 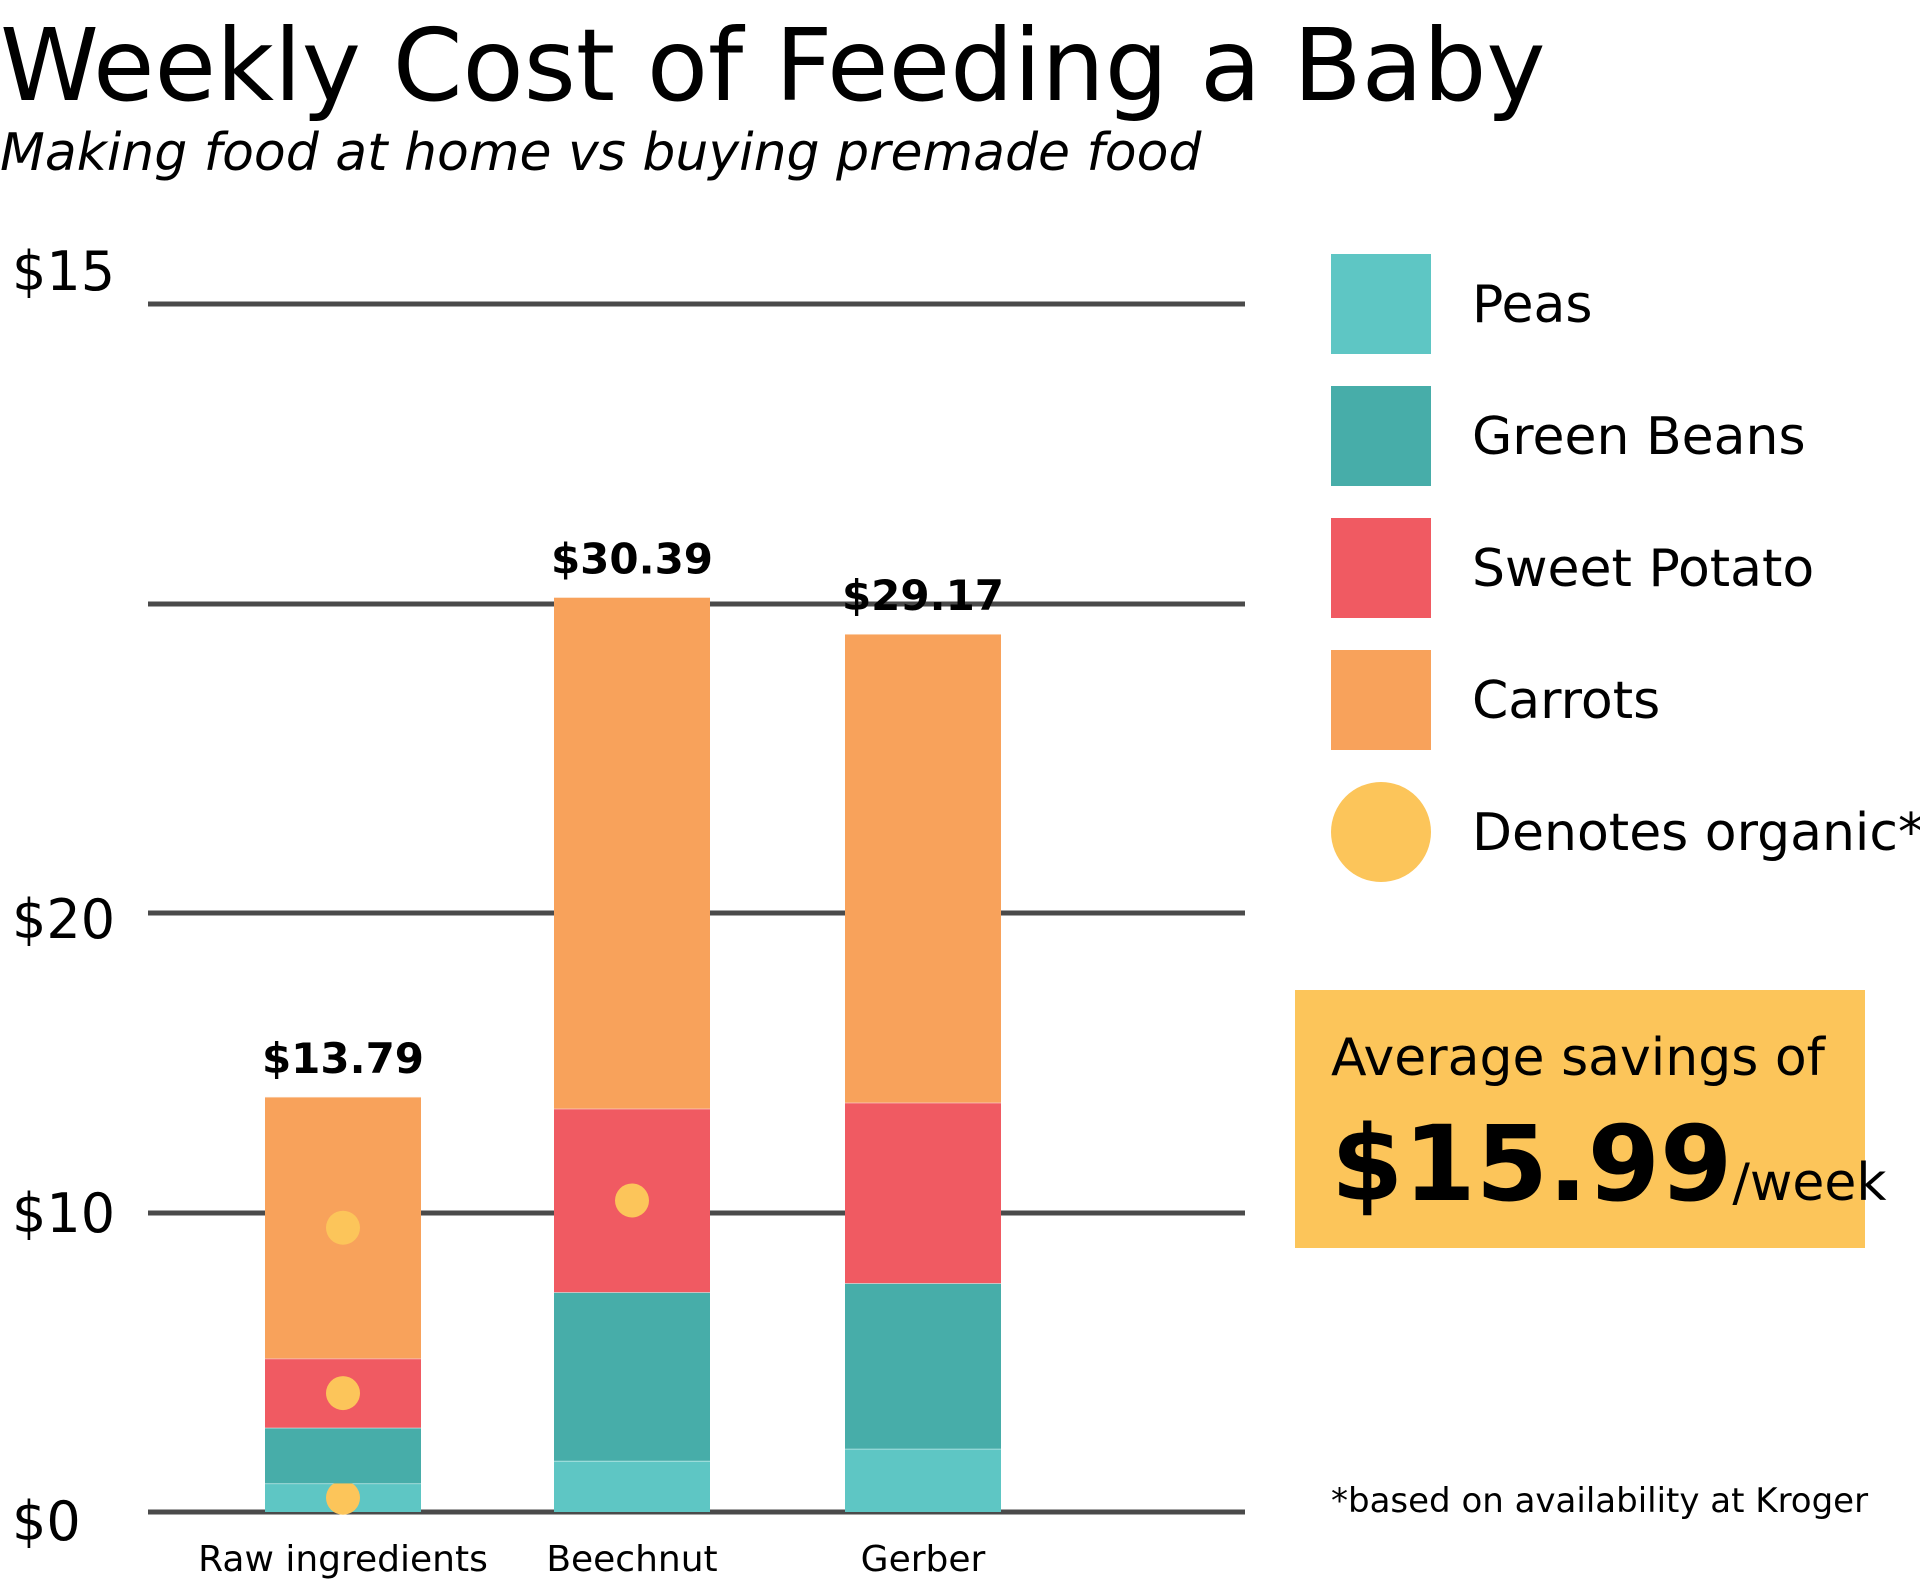 What do you see at coordinates (1599, 1501) in the screenshot?
I see `footnote: *based on availability at Kroger` at bounding box center [1599, 1501].